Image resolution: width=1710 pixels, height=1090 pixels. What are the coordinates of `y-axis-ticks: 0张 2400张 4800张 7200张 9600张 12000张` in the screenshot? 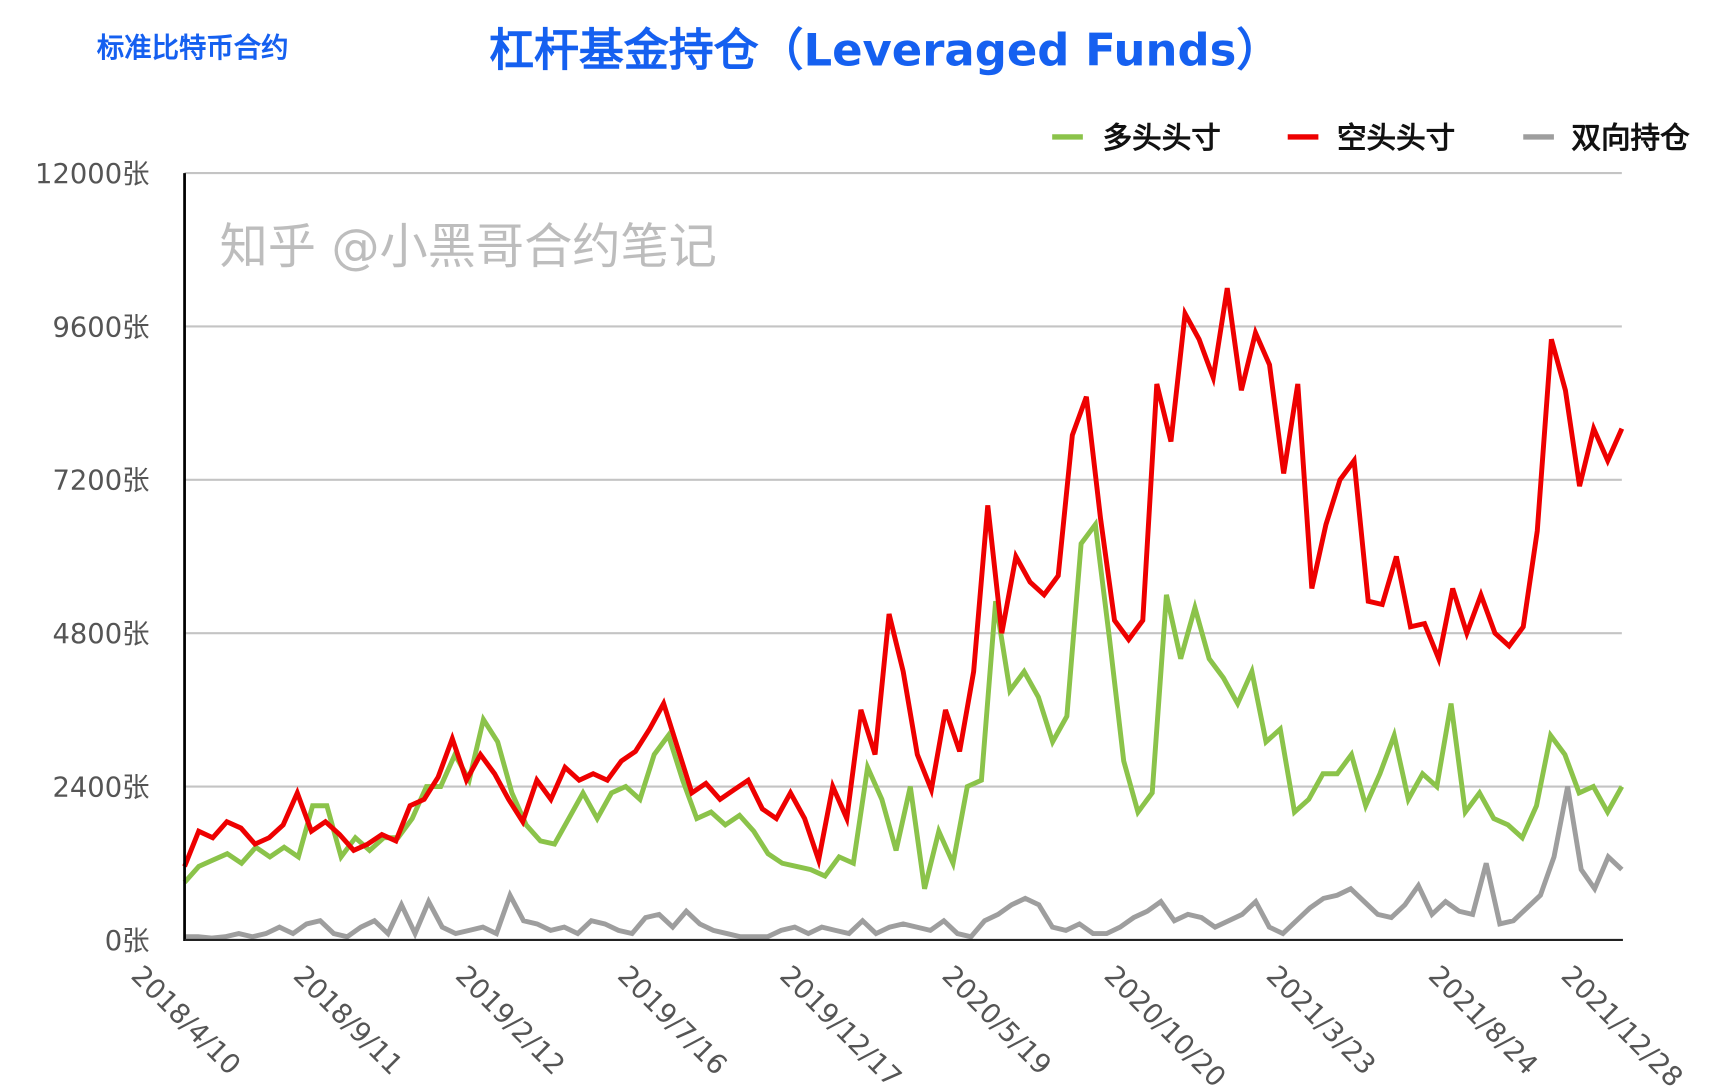 It's located at (92, 558).